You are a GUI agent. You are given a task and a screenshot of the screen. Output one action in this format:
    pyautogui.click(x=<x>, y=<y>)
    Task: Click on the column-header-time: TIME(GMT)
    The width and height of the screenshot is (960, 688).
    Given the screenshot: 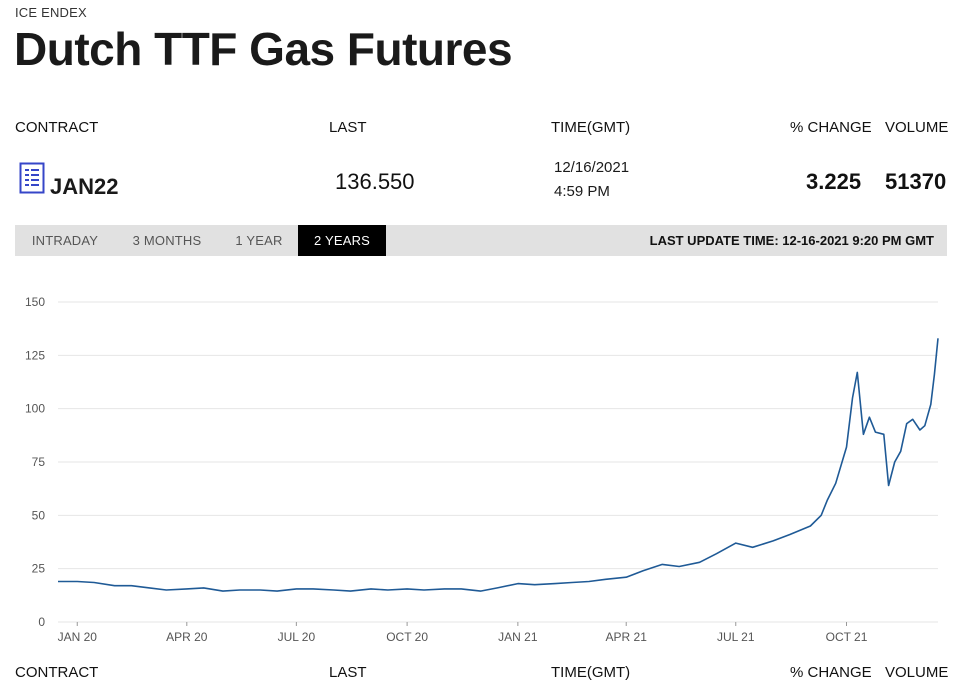 What is the action you would take?
    pyautogui.click(x=591, y=127)
    